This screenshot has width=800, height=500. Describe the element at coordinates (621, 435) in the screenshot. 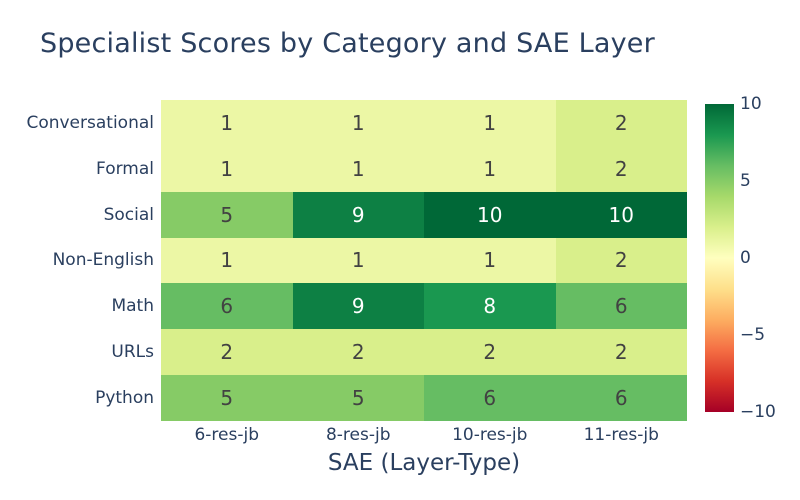

I see `x-axis-label: 11-res-jb` at that location.